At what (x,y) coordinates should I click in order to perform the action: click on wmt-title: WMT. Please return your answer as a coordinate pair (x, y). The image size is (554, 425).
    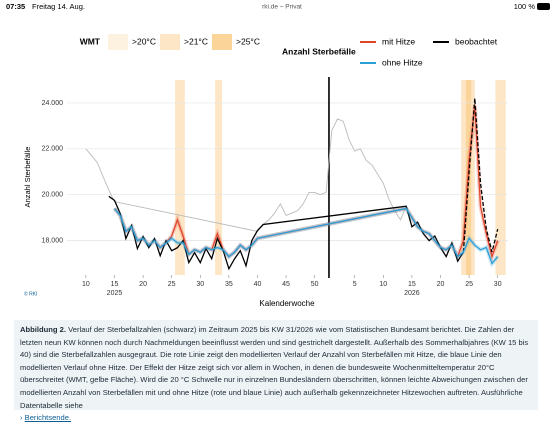
    Looking at the image, I should click on (90, 41).